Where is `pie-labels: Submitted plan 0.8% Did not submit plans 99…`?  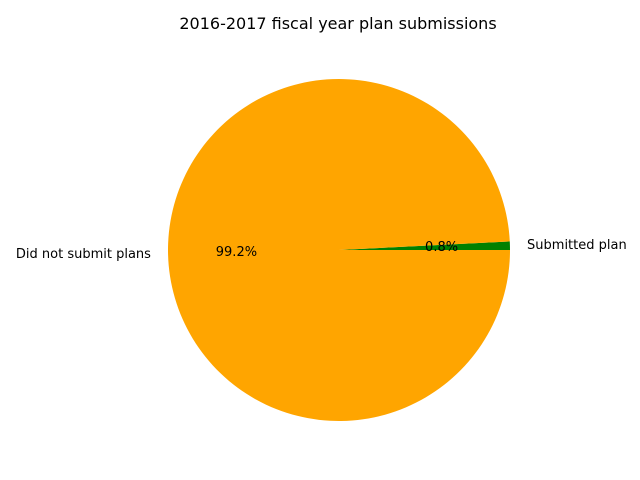
pie-labels: Submitted plan 0.8% Did not submit plans 99… is located at coordinates (321, 250).